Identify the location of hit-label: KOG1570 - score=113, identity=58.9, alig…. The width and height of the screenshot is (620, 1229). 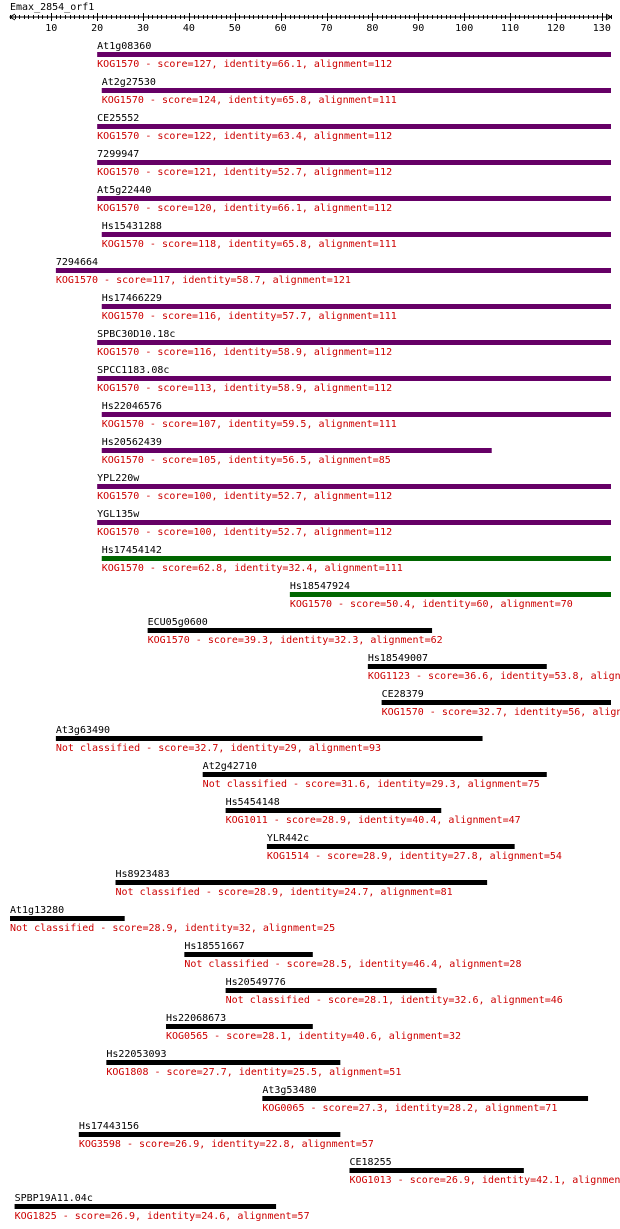
(244, 388).